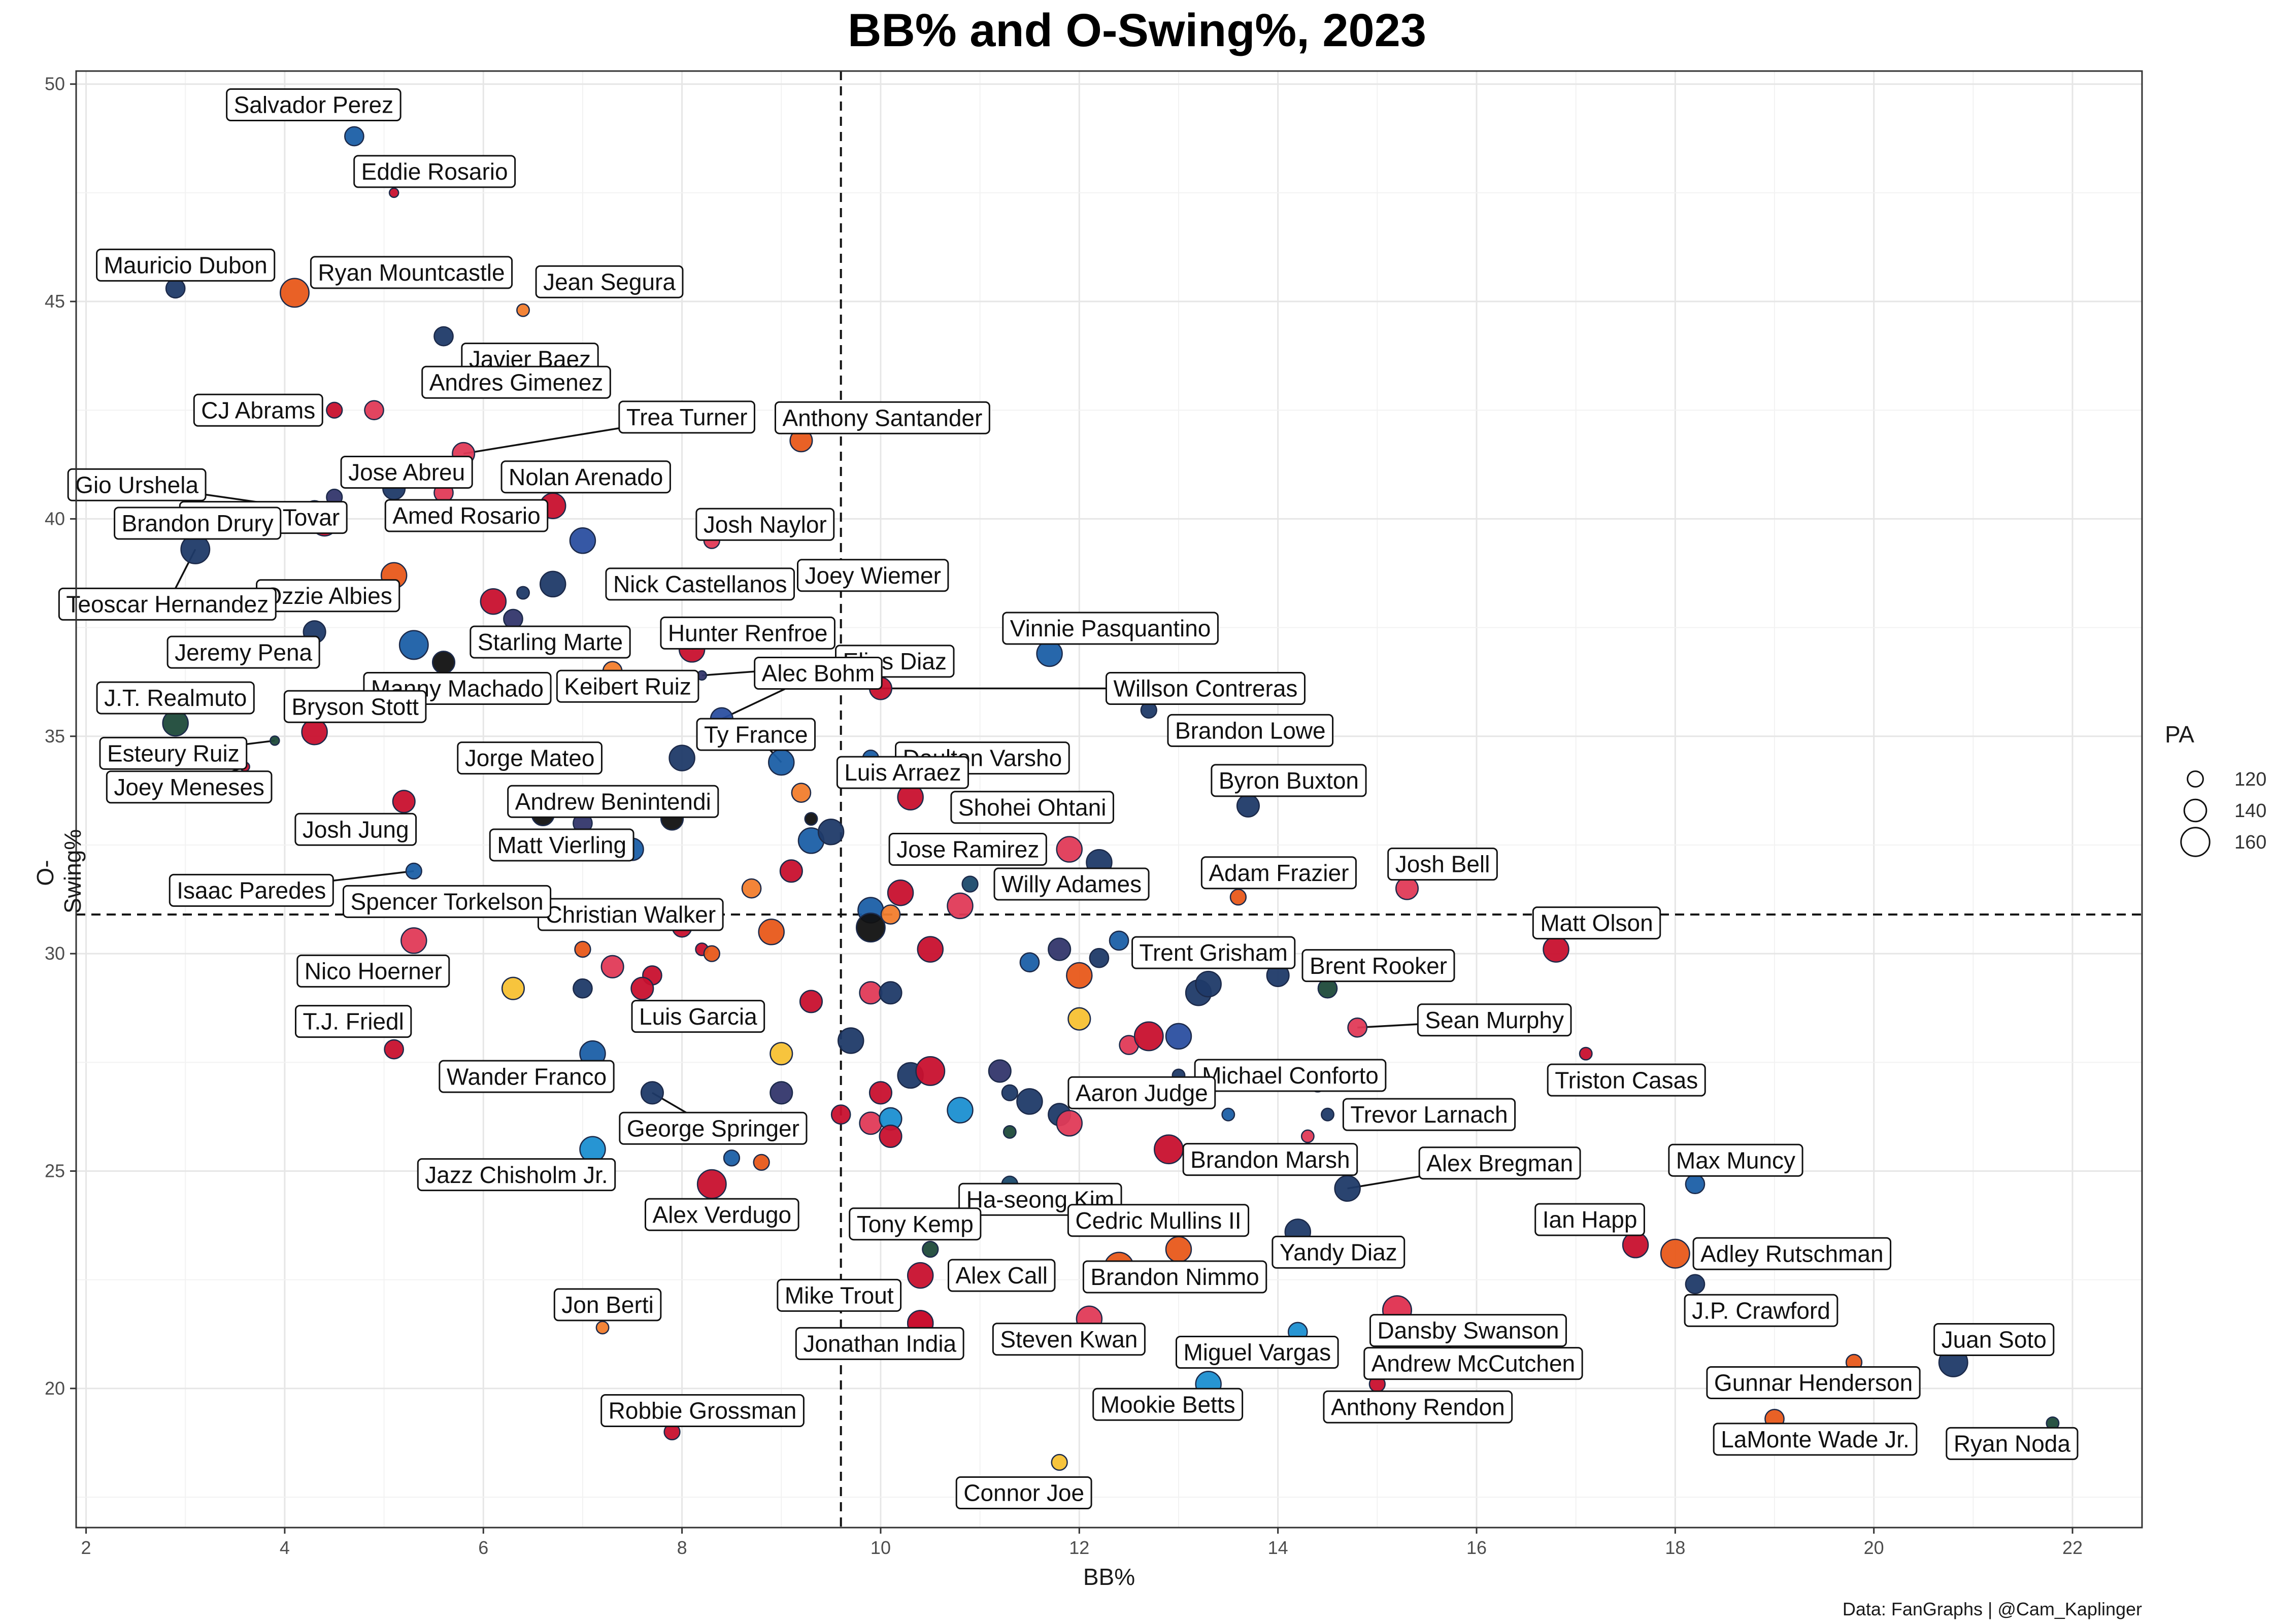  What do you see at coordinates (355, 829) in the screenshot?
I see `point-label: Josh Jung` at bounding box center [355, 829].